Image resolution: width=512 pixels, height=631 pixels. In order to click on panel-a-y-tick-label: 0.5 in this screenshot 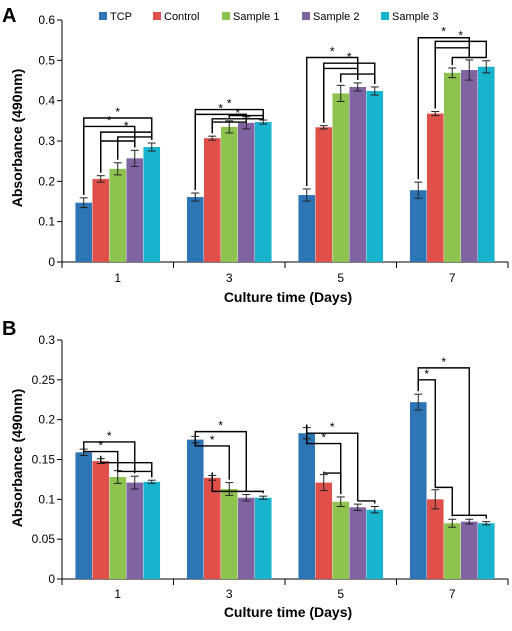, I will do `click(46, 60)`.